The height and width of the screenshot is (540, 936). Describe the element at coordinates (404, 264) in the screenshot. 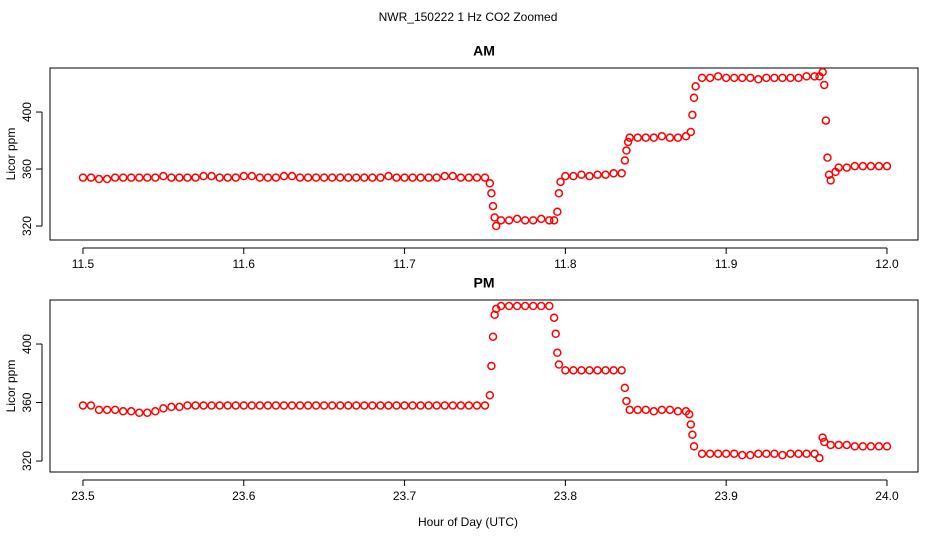

I see `x-tick-label: 11.7` at that location.